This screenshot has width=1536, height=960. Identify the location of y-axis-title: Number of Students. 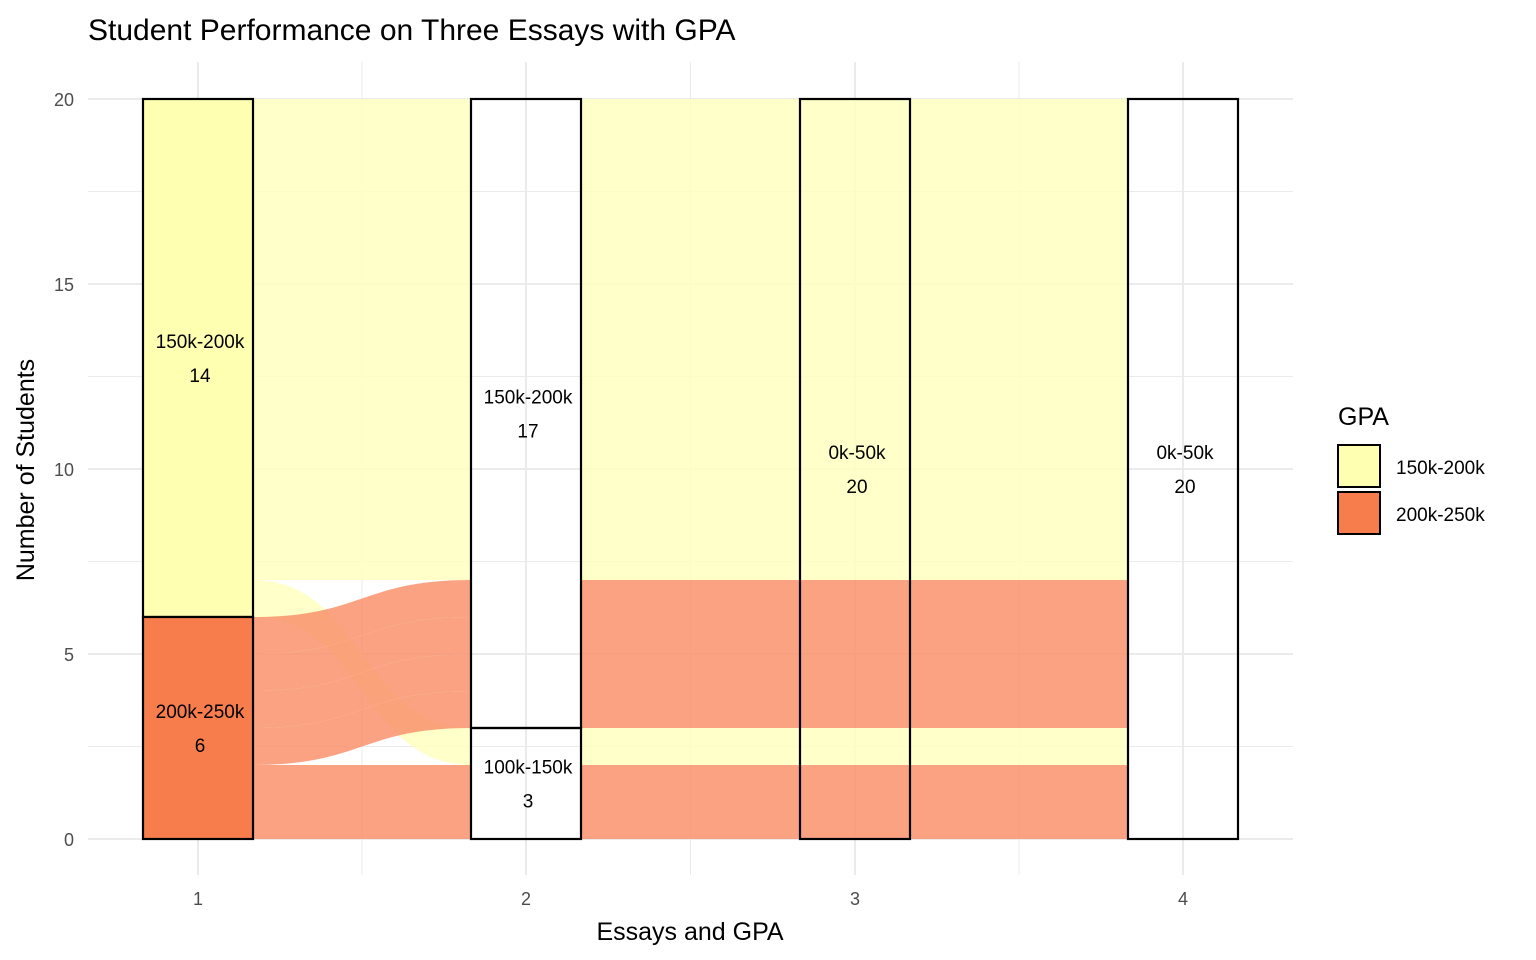
(26, 470).